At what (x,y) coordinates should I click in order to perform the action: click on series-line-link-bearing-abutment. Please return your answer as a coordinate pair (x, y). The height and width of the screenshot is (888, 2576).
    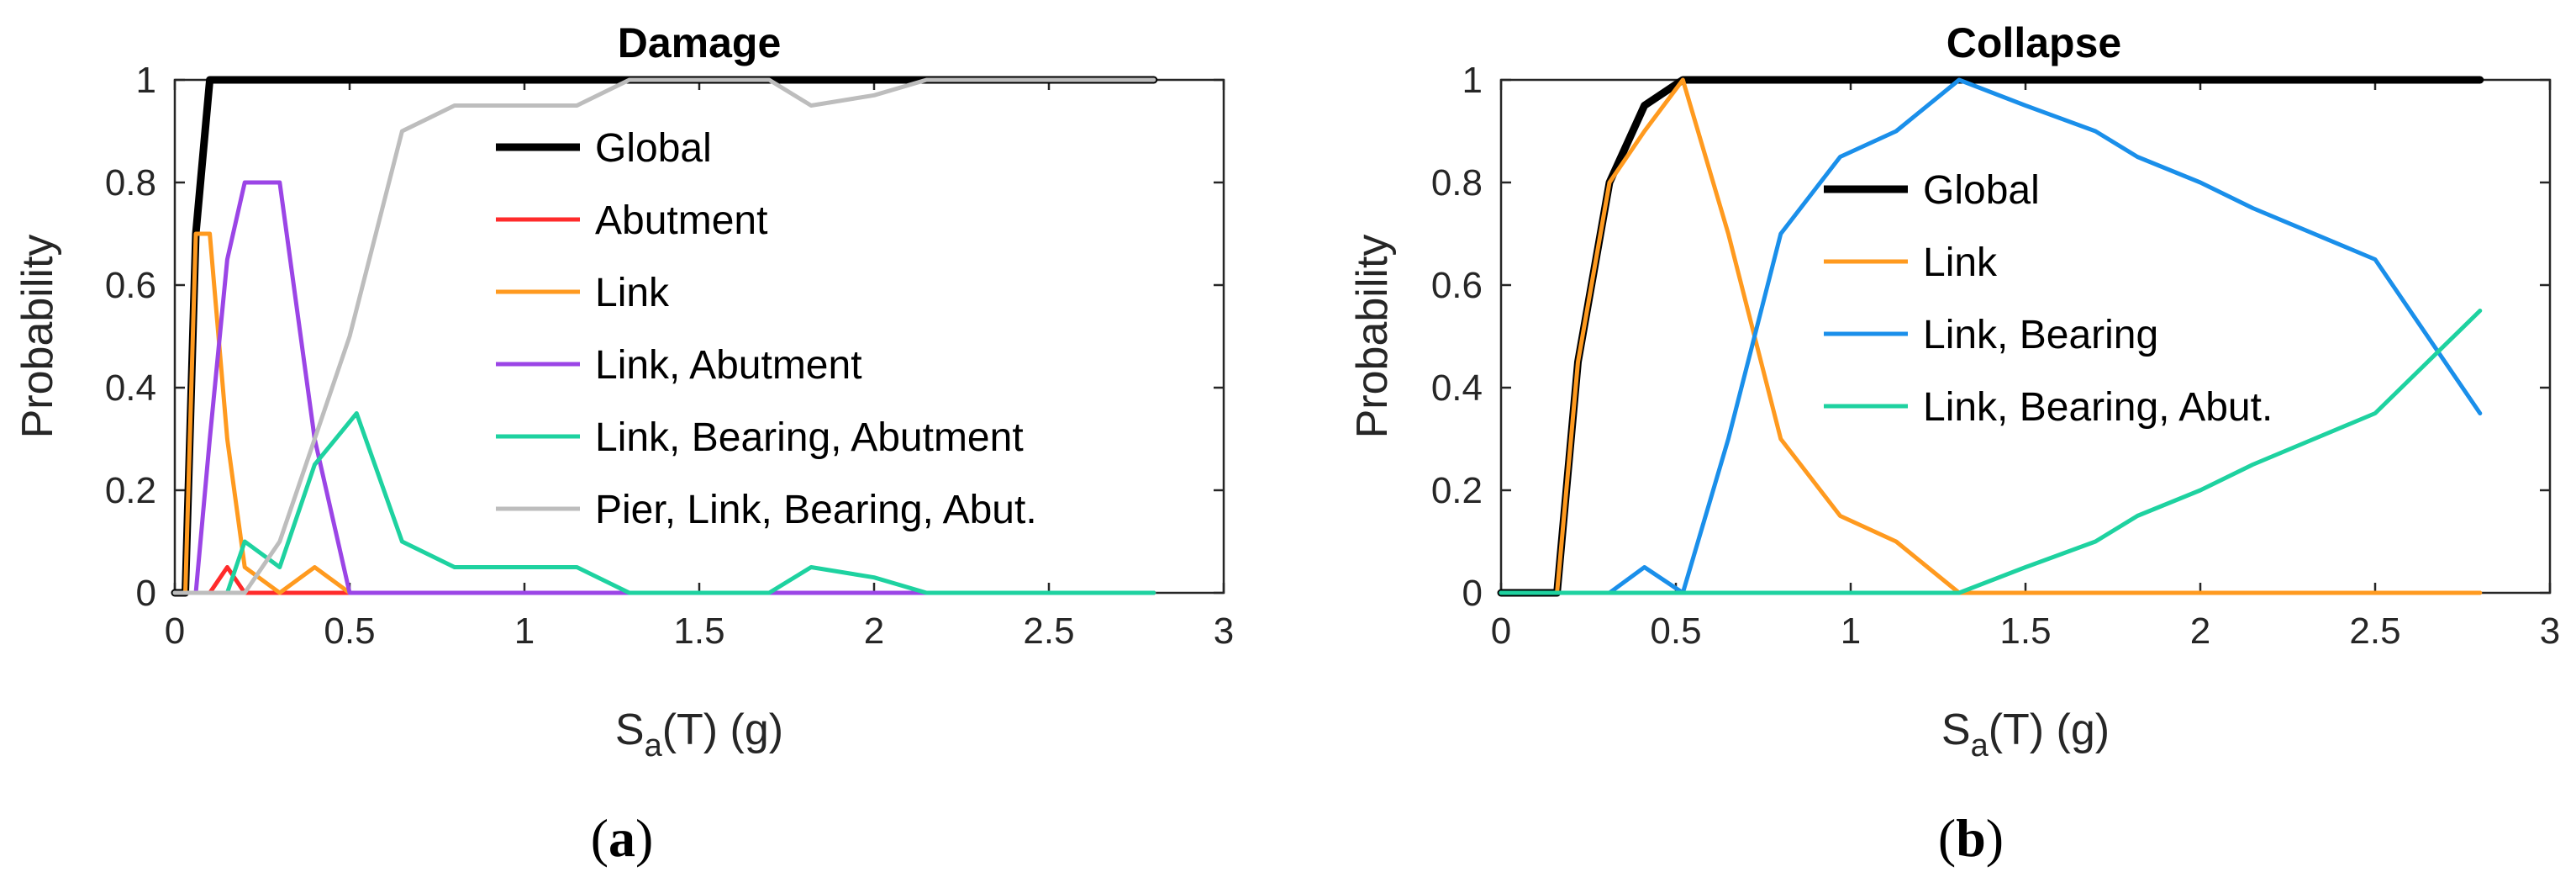
    Looking at the image, I should click on (664, 503).